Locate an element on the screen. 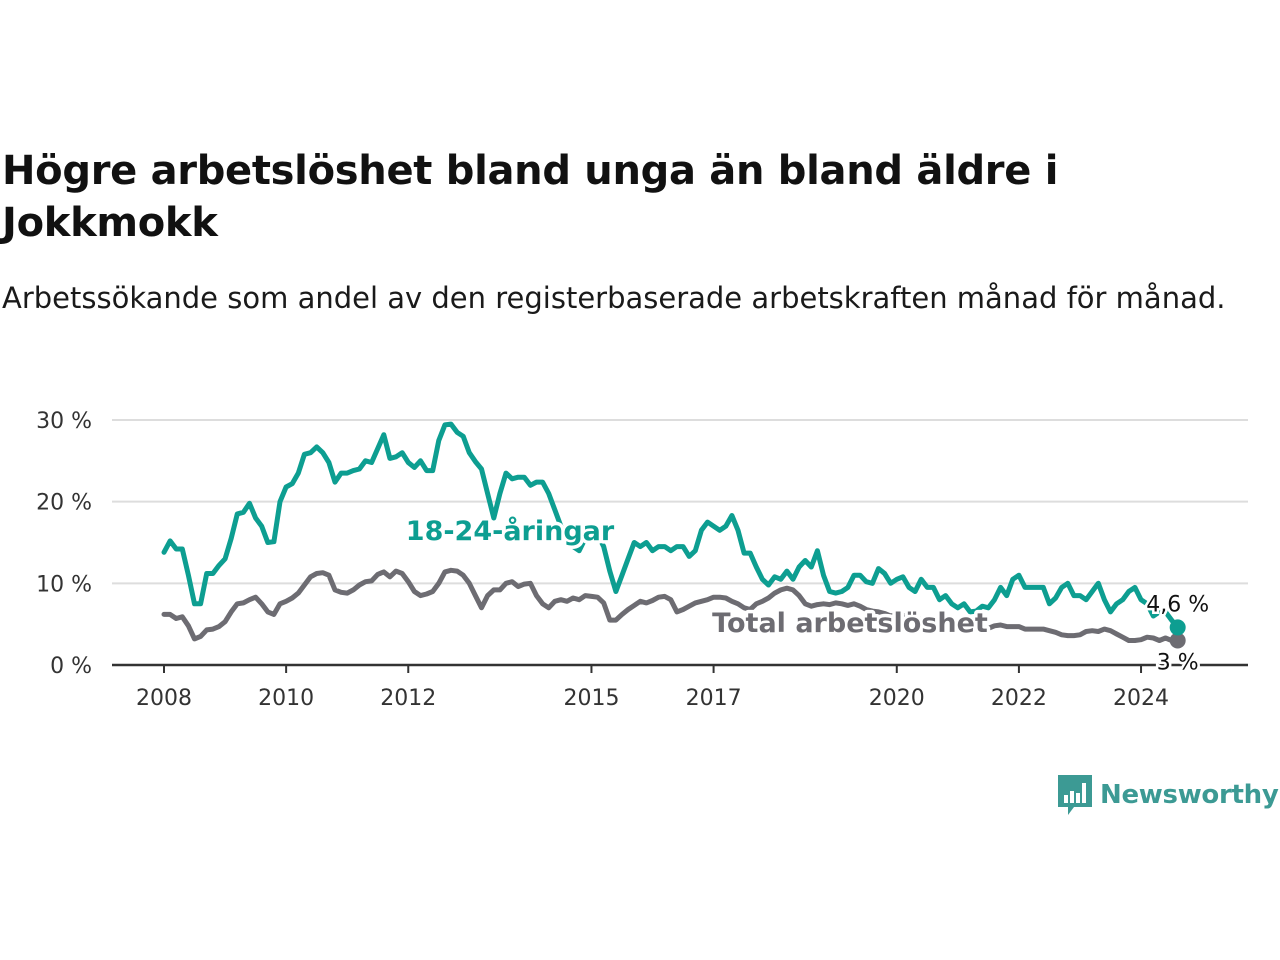 The height and width of the screenshot is (960, 1280). y-tick-label: 30 % is located at coordinates (64, 421).